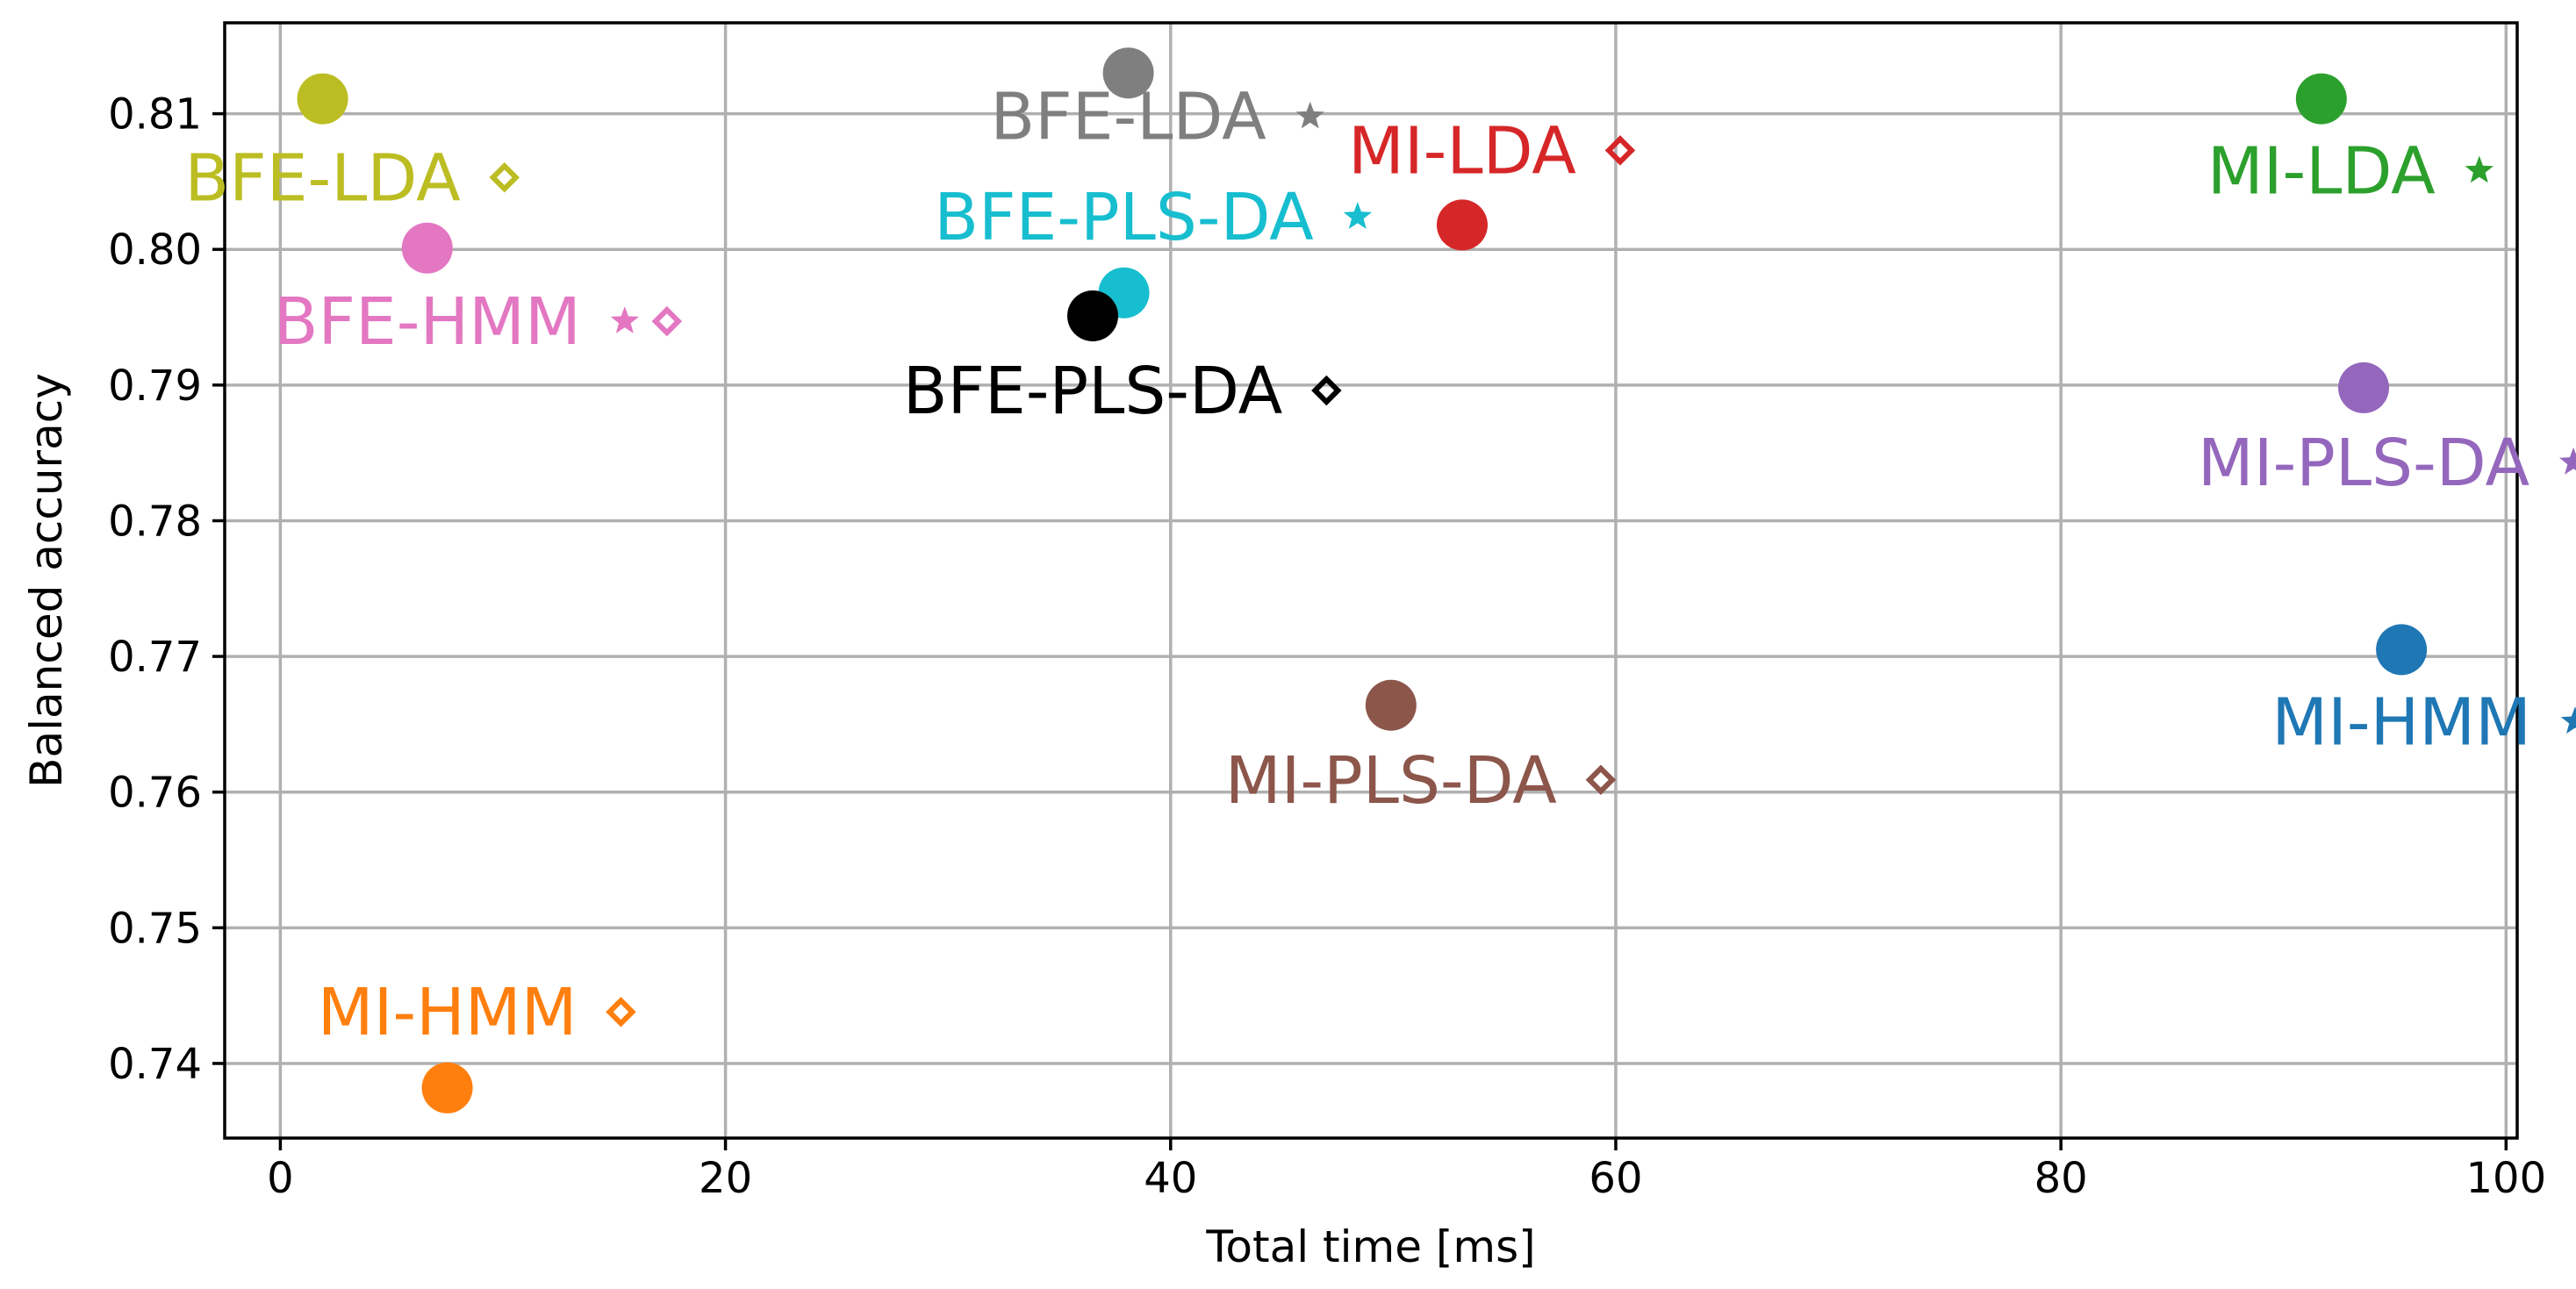  I want to click on y-tick-label: 0.79, so click(155, 387).